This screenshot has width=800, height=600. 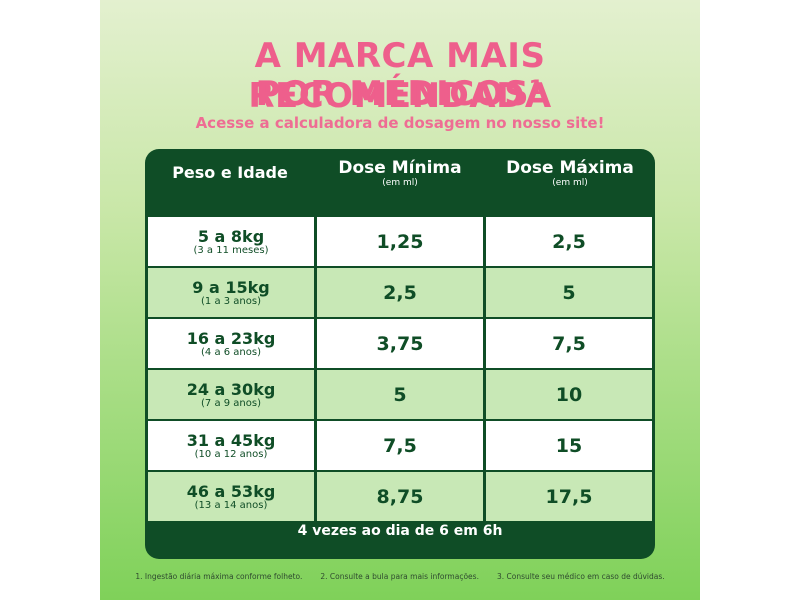 I want to click on headline-line-2: POR MÉDICOS¹, so click(x=400, y=94).